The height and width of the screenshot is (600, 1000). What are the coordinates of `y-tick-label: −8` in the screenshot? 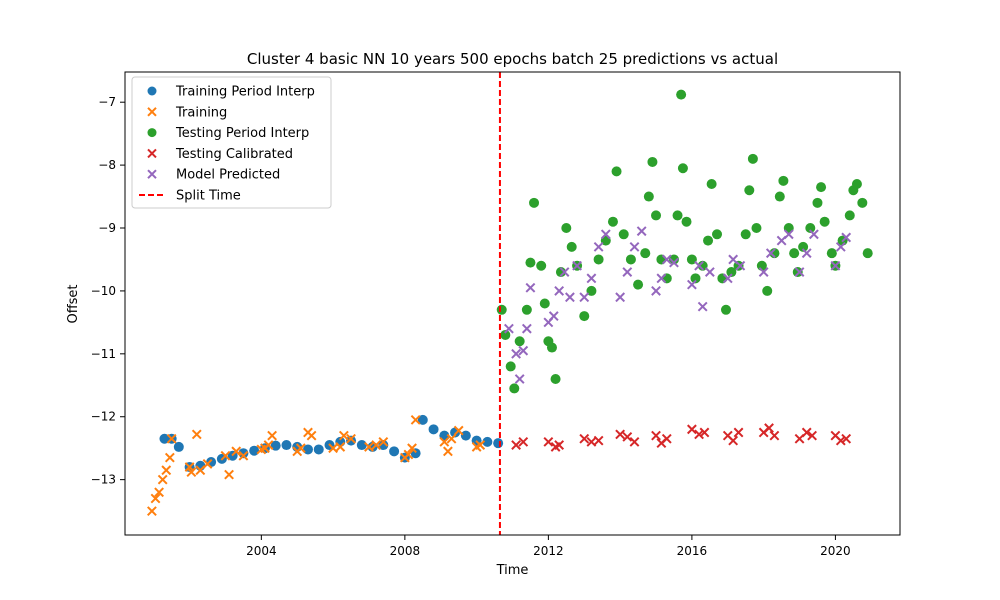 It's located at (107, 165).